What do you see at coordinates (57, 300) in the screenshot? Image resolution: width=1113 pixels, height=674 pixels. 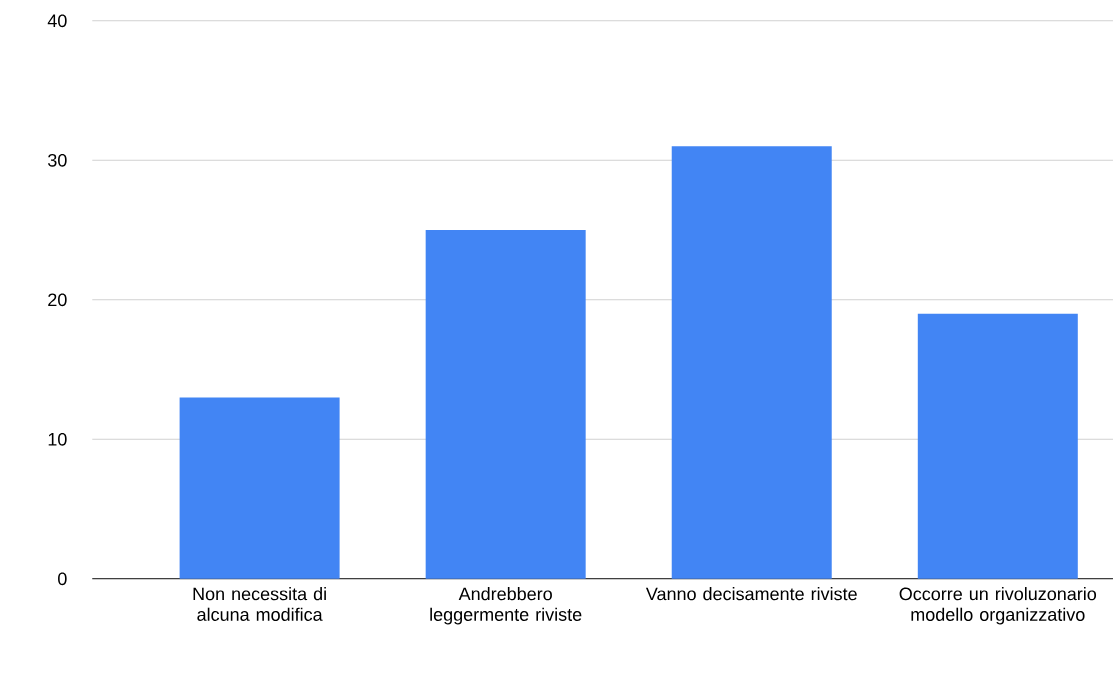 I see `y-tick-label: 20` at bounding box center [57, 300].